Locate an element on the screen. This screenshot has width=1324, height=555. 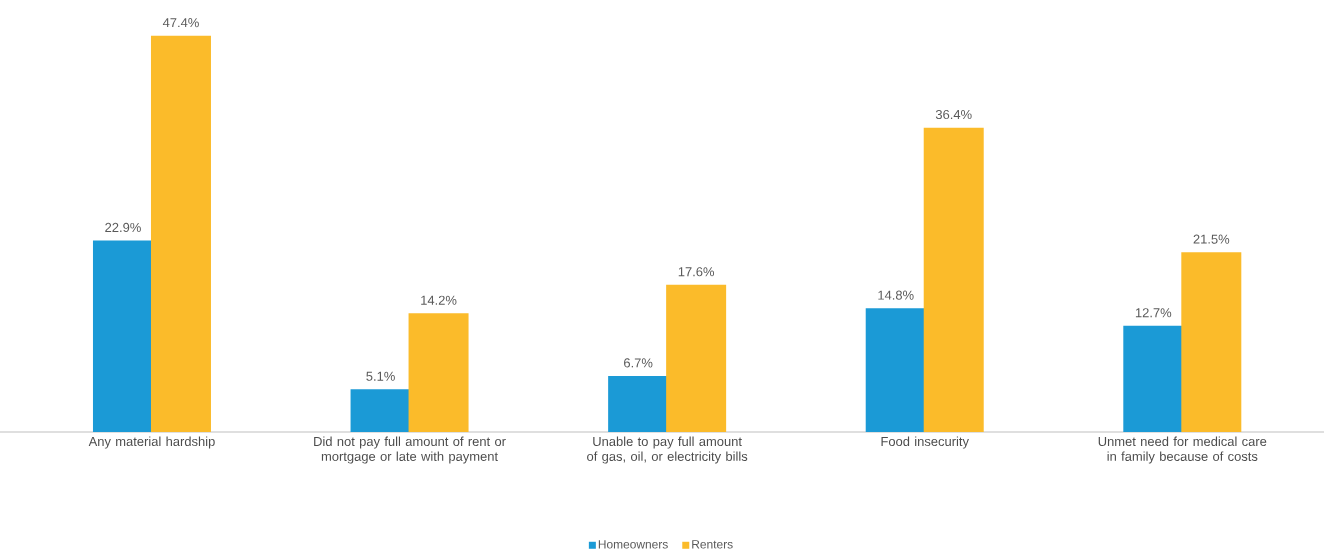
data-label: 47.4% is located at coordinates (180, 23).